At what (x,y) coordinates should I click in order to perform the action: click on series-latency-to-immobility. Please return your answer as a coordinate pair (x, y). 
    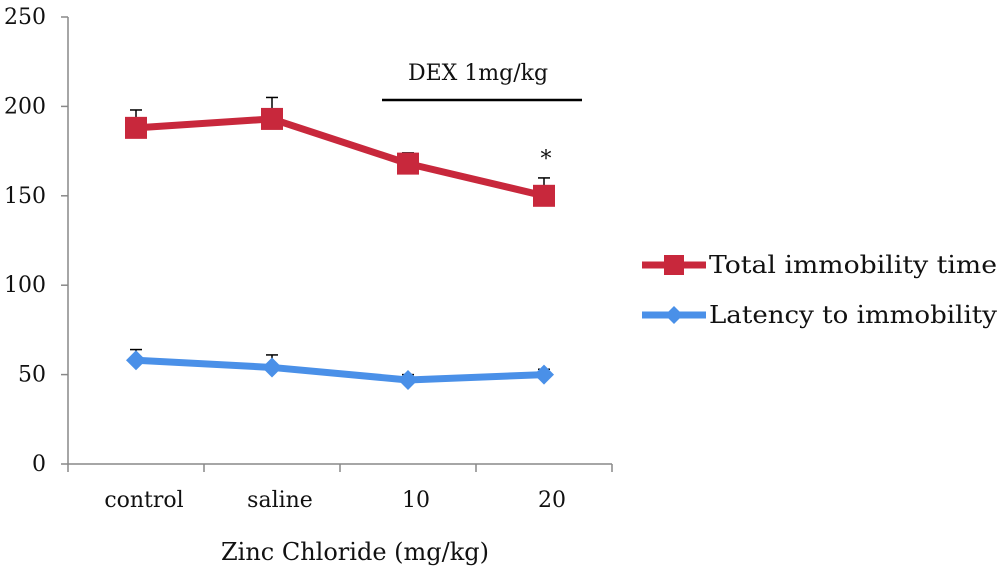
    Looking at the image, I should click on (340, 369).